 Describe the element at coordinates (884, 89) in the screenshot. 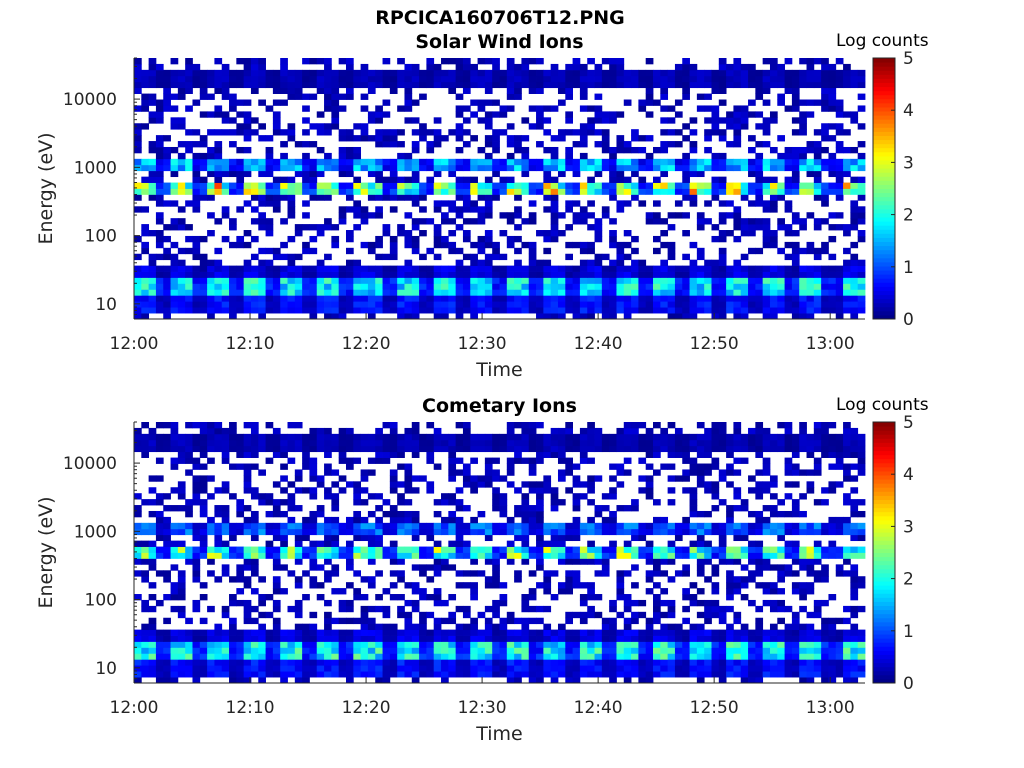

I see `colorbar-segment` at that location.